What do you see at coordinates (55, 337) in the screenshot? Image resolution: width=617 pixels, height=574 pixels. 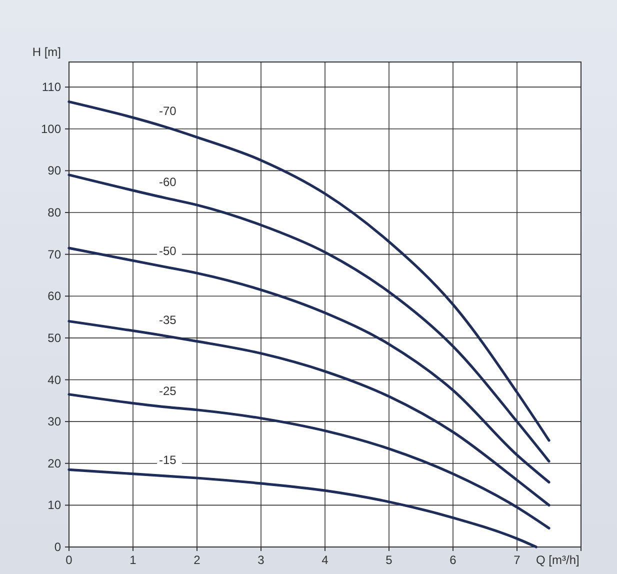 I see `y-tick-label: 50` at bounding box center [55, 337].